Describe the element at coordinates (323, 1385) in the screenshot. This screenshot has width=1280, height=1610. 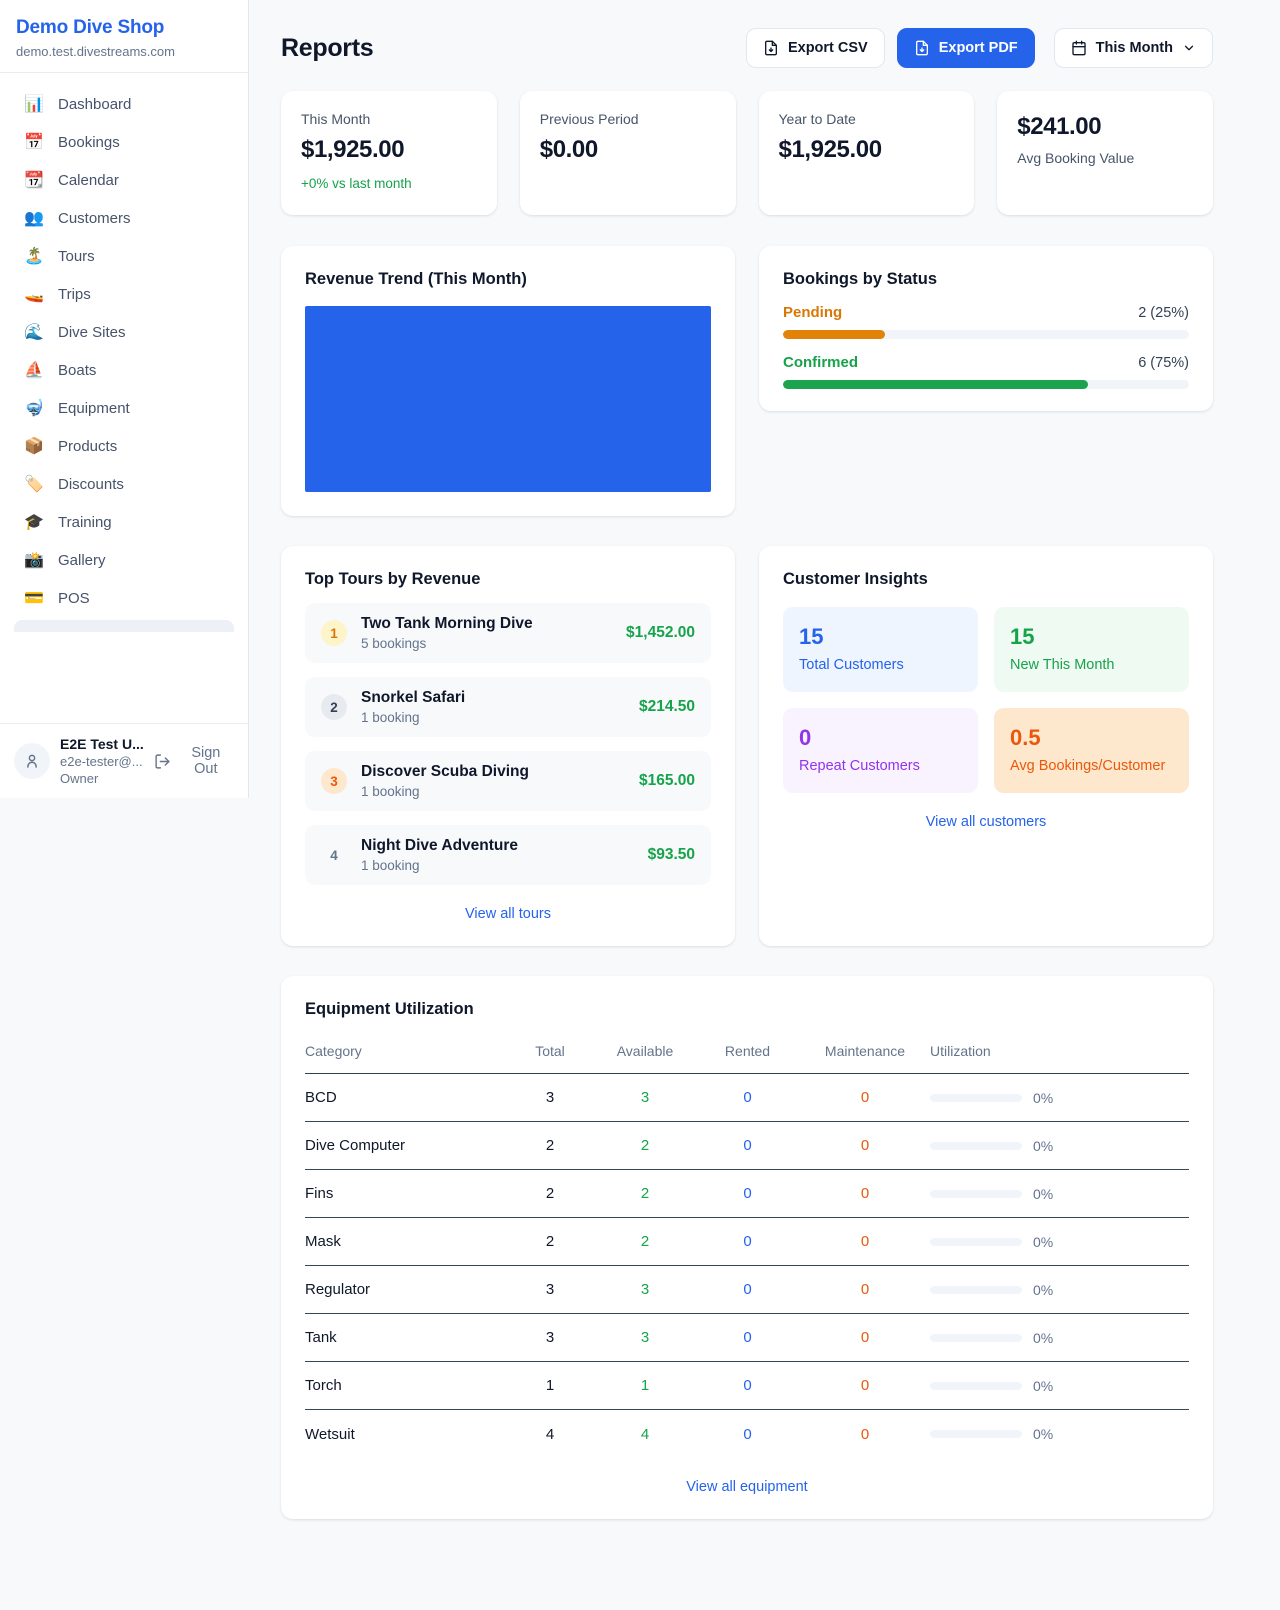
I see `equipment-category: Torch` at that location.